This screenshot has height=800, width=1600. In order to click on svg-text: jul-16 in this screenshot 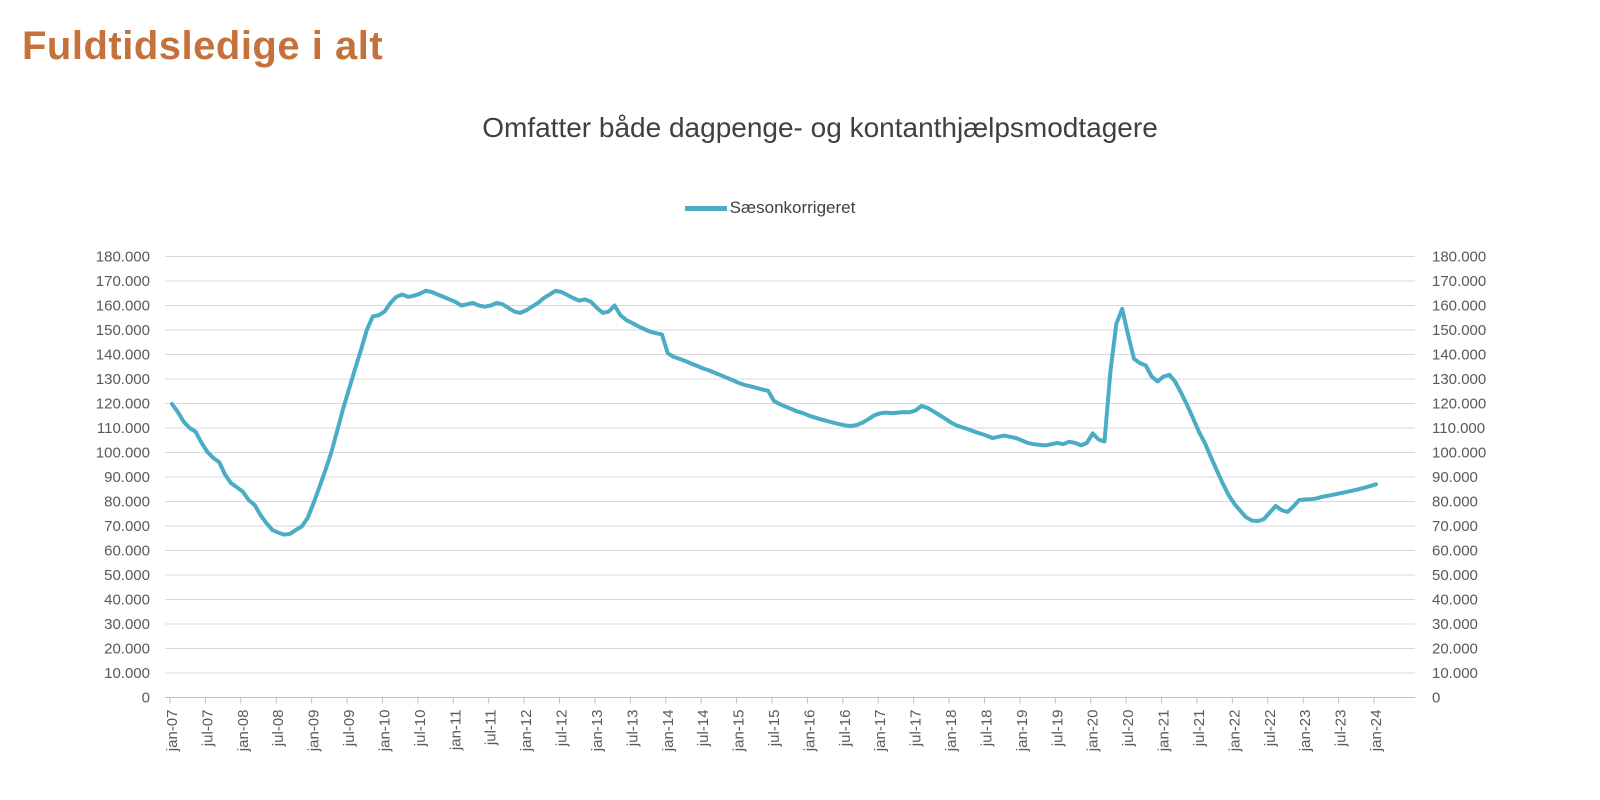, I will do `click(845, 729)`.